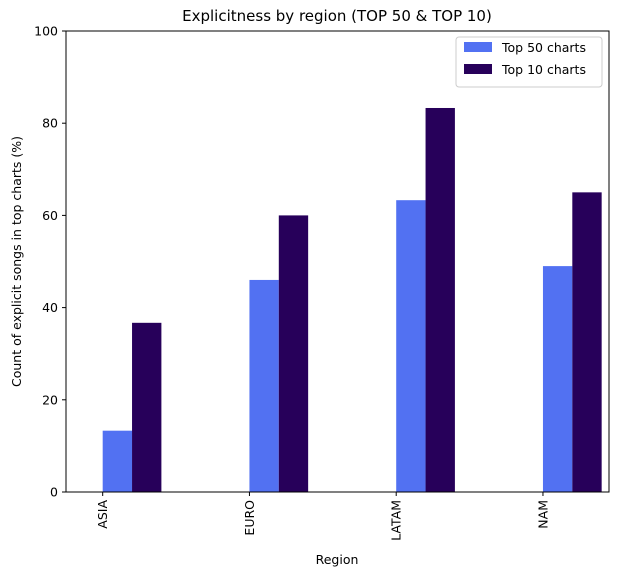 The width and height of the screenshot is (618, 577). What do you see at coordinates (102, 514) in the screenshot?
I see `x-tick-label: ASIA` at bounding box center [102, 514].